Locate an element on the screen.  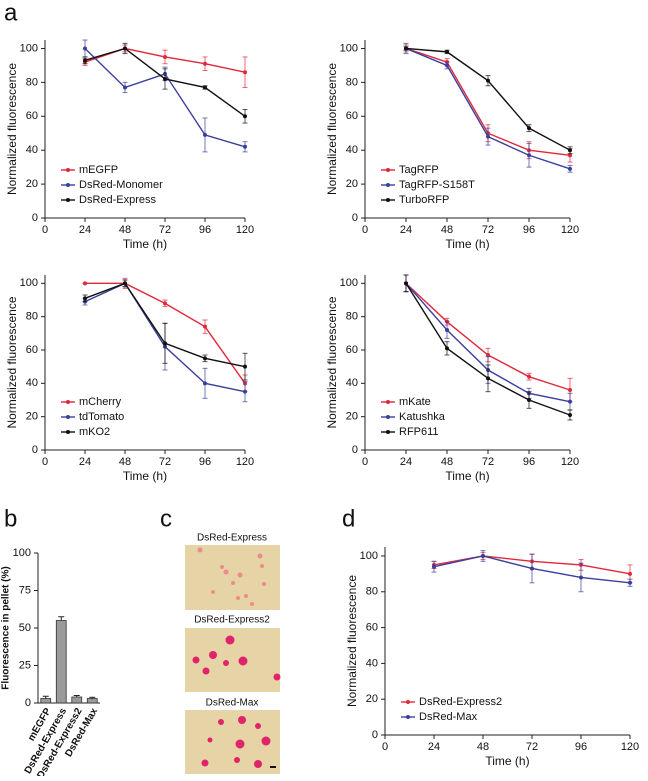
legend-label: DsRed-Monomer is located at coordinates (121, 185).